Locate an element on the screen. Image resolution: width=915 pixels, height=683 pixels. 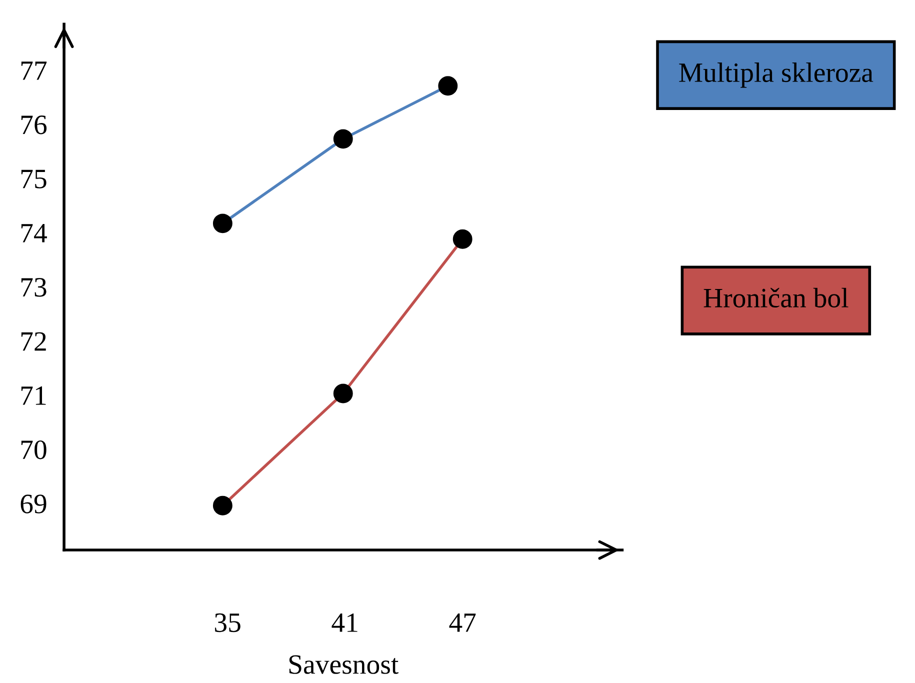
text: Multipla skleroza is located at coordinates (776, 75).